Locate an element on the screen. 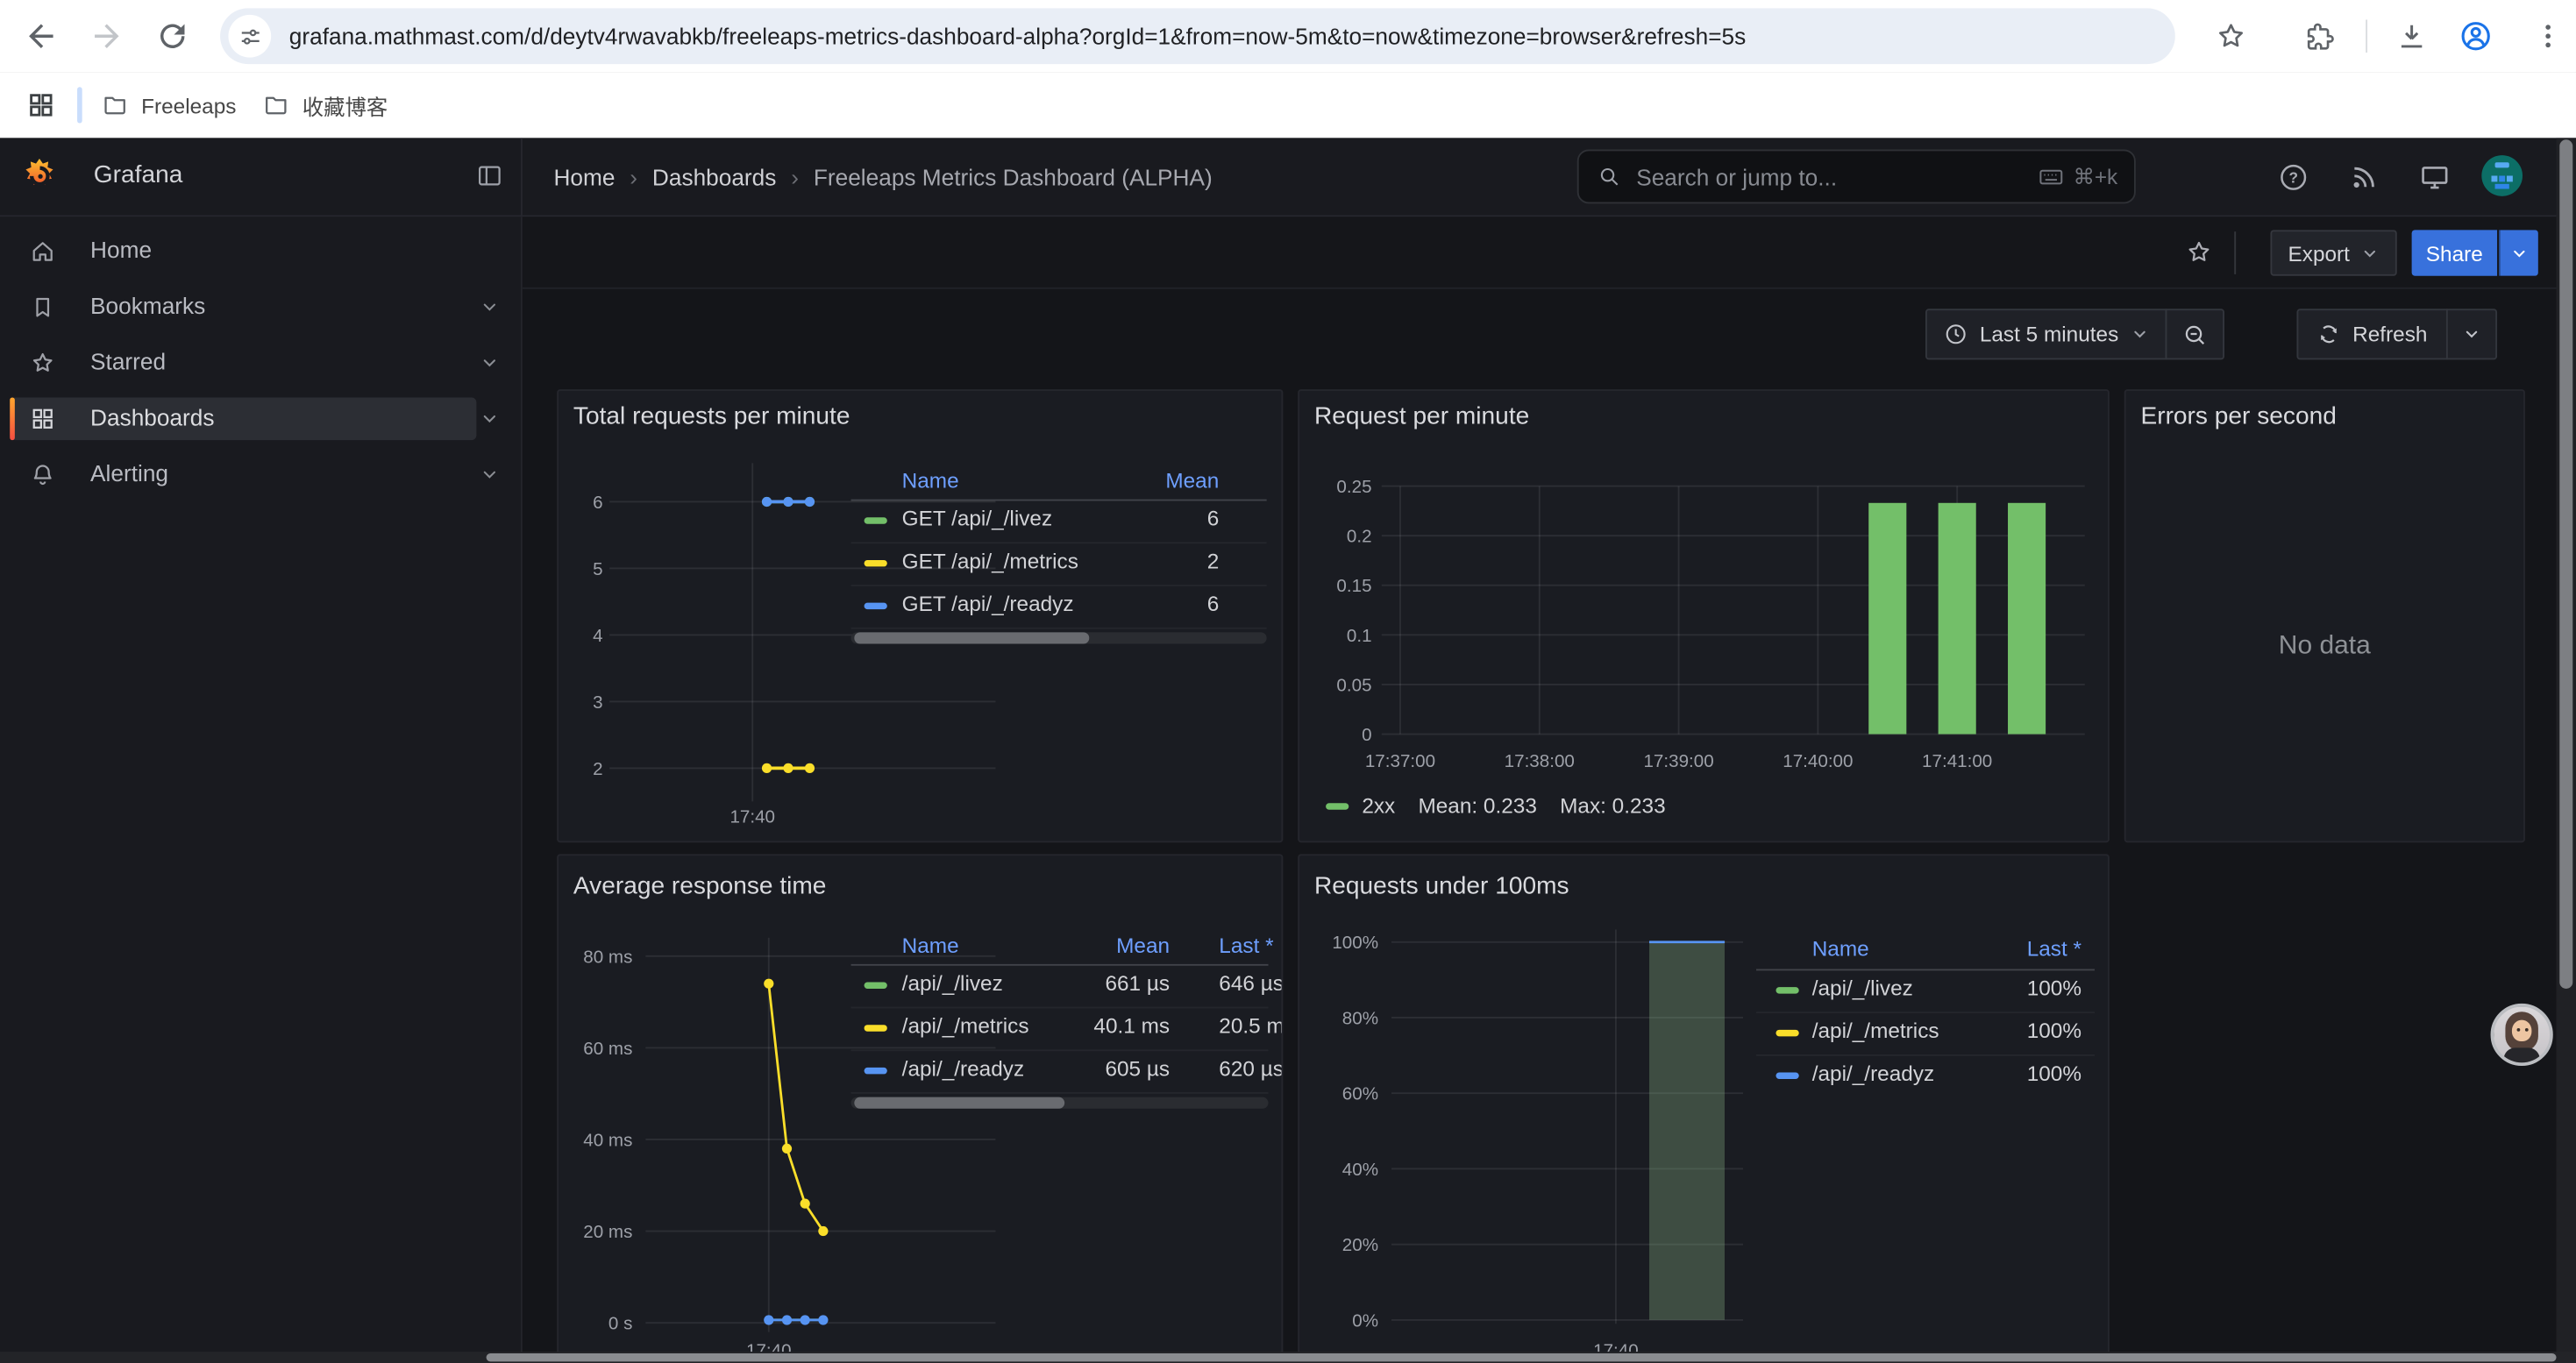 The image size is (2576, 1363). panel-title: Request per minute is located at coordinates (1421, 416).